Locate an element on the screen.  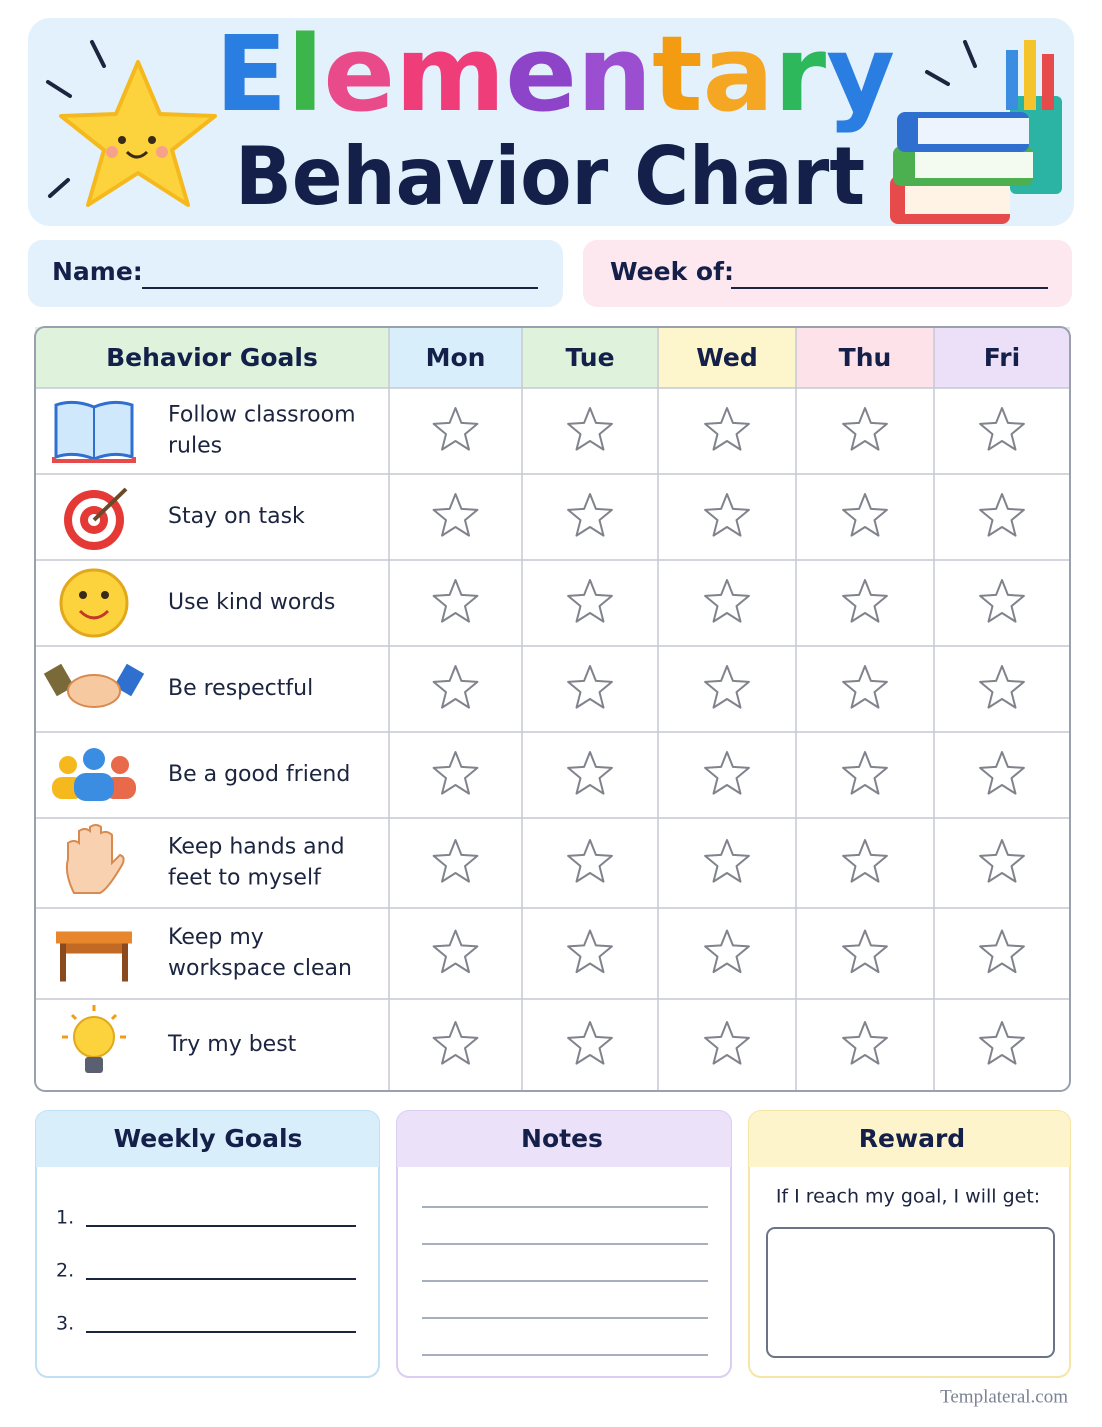
goal-text: Try my best is located at coordinates (232, 1044).